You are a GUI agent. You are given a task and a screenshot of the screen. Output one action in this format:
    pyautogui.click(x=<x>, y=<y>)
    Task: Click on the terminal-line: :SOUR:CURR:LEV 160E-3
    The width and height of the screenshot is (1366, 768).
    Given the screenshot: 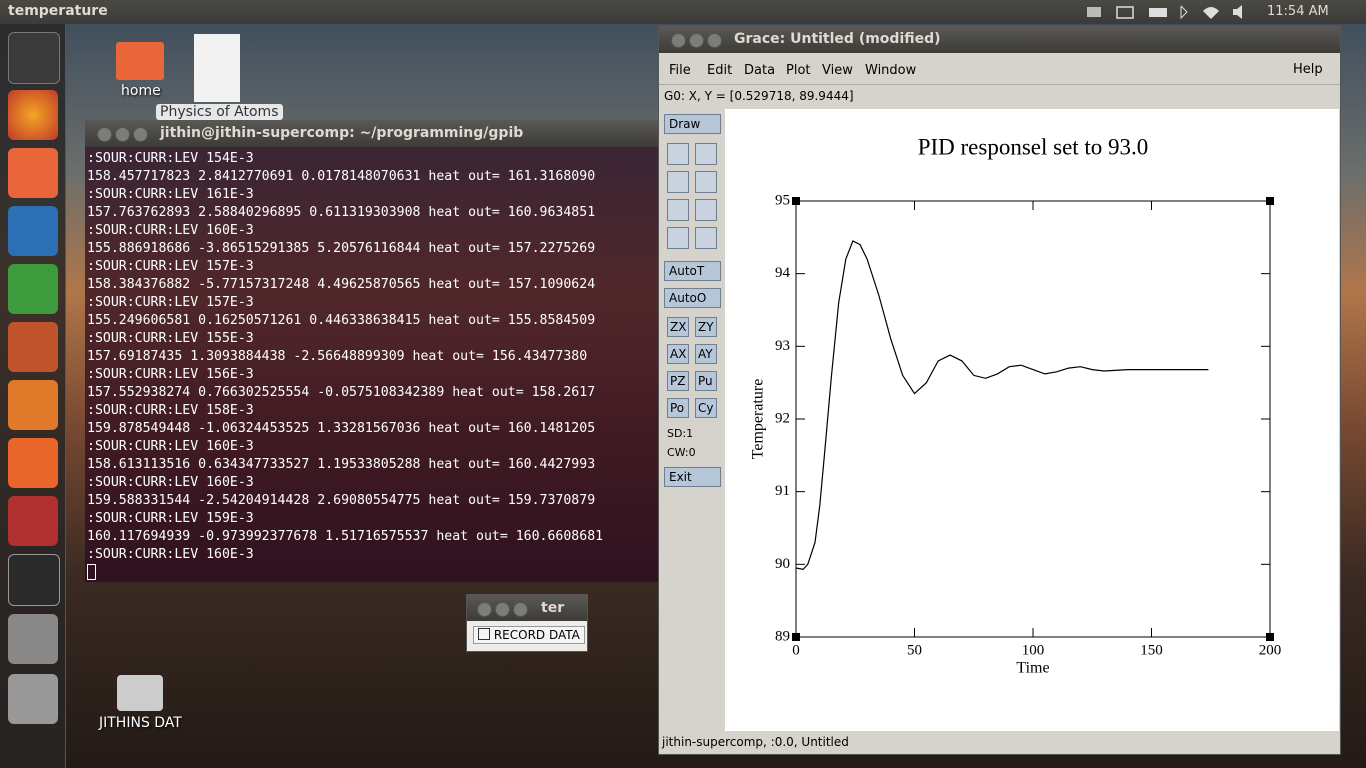 What is the action you would take?
    pyautogui.click(x=170, y=554)
    